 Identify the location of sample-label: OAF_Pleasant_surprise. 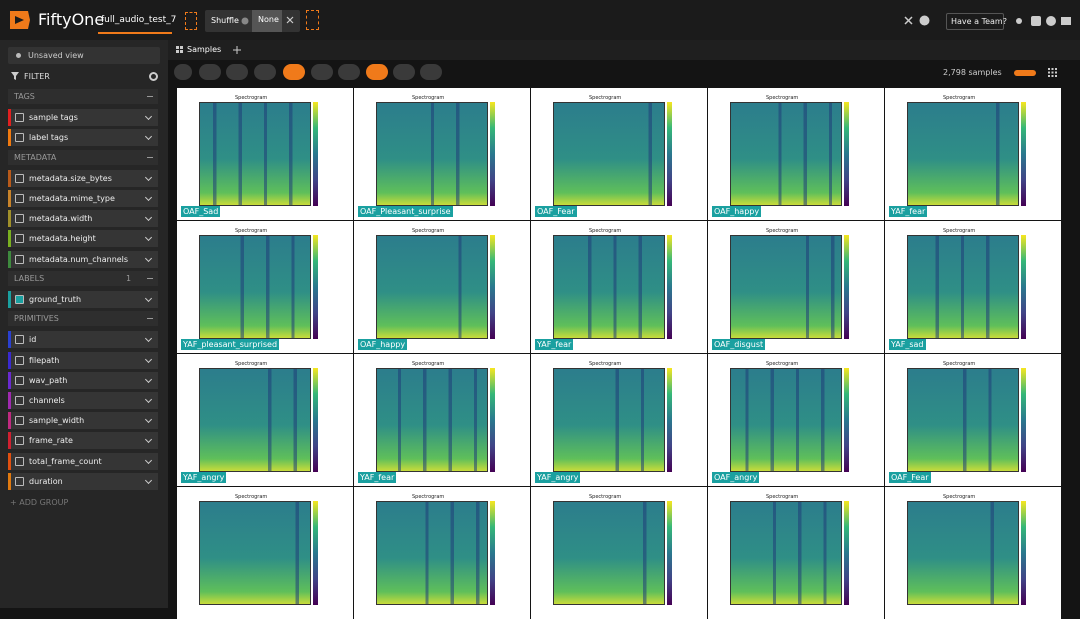
(405, 211).